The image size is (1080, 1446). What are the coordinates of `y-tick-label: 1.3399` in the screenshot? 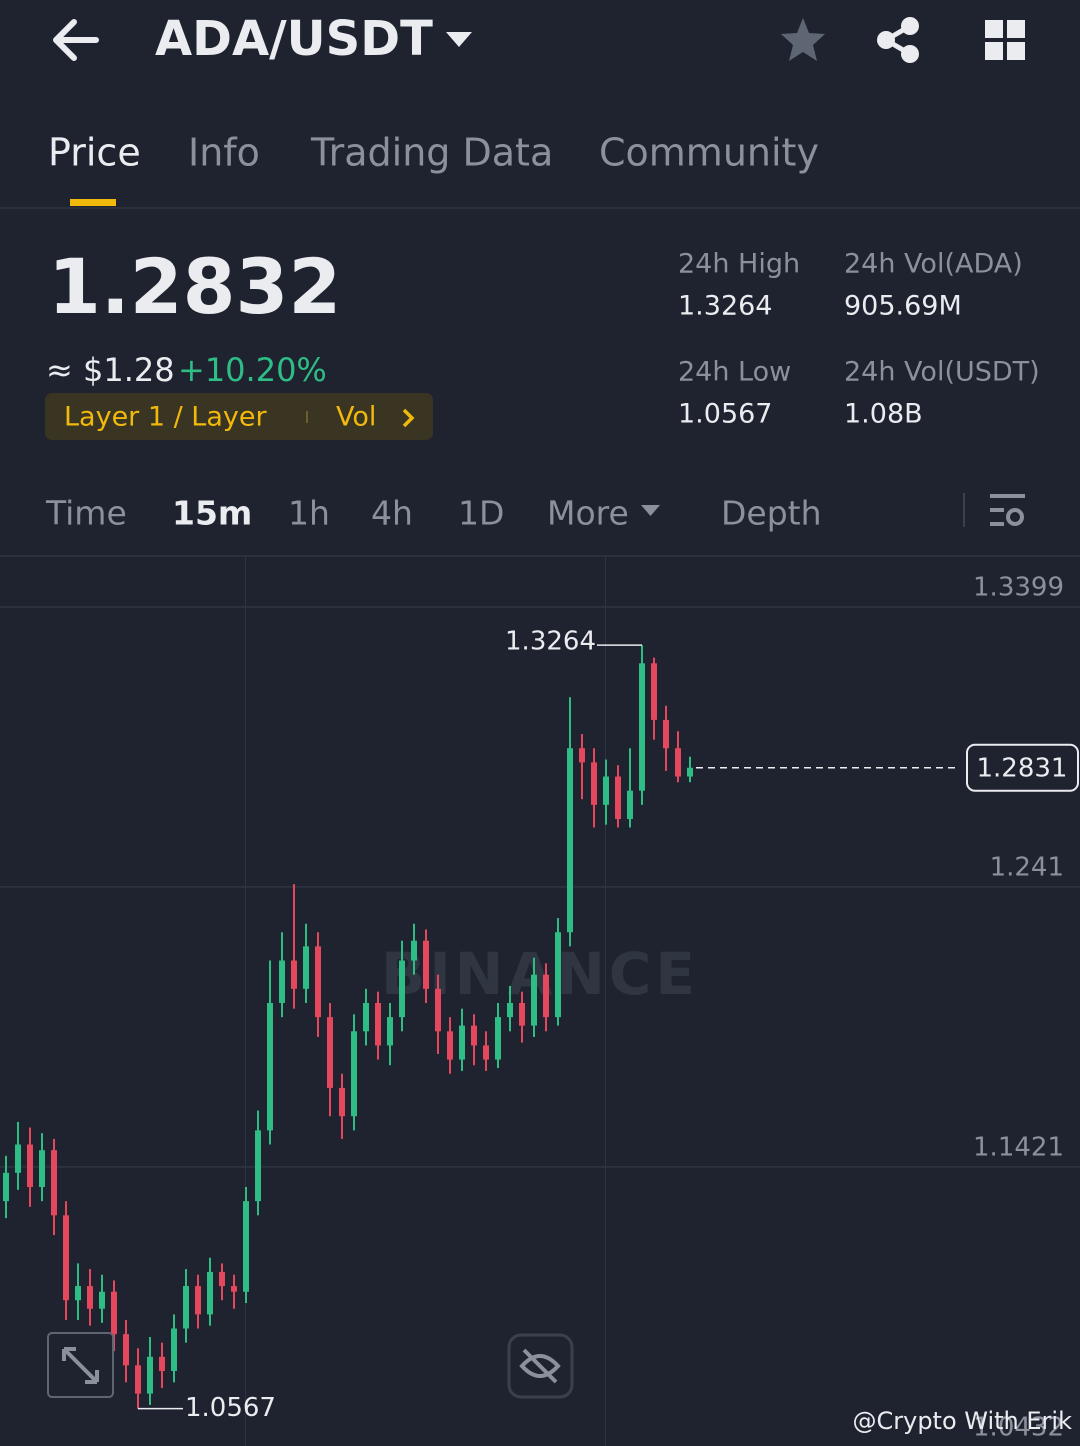 It's located at (1018, 587).